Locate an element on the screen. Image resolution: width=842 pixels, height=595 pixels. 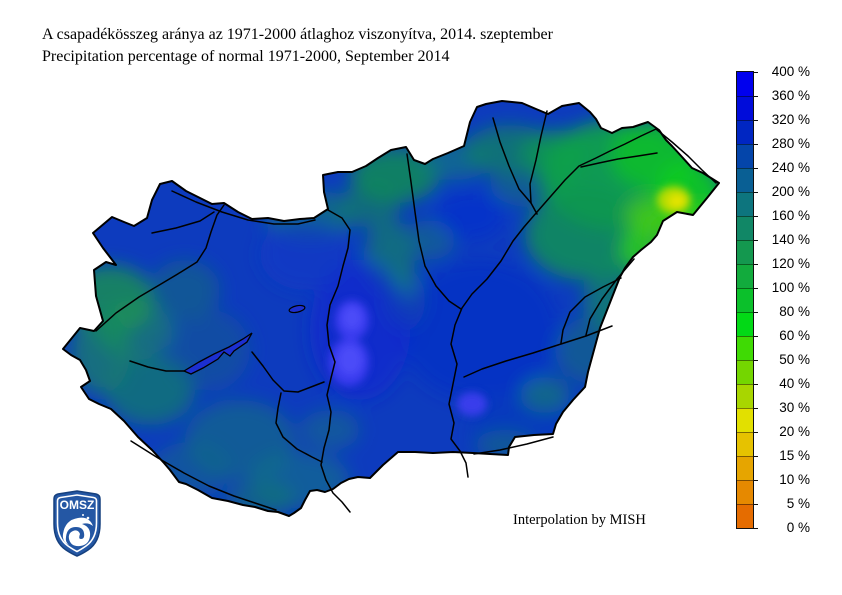
river-raba is located at coordinates (160, 268).